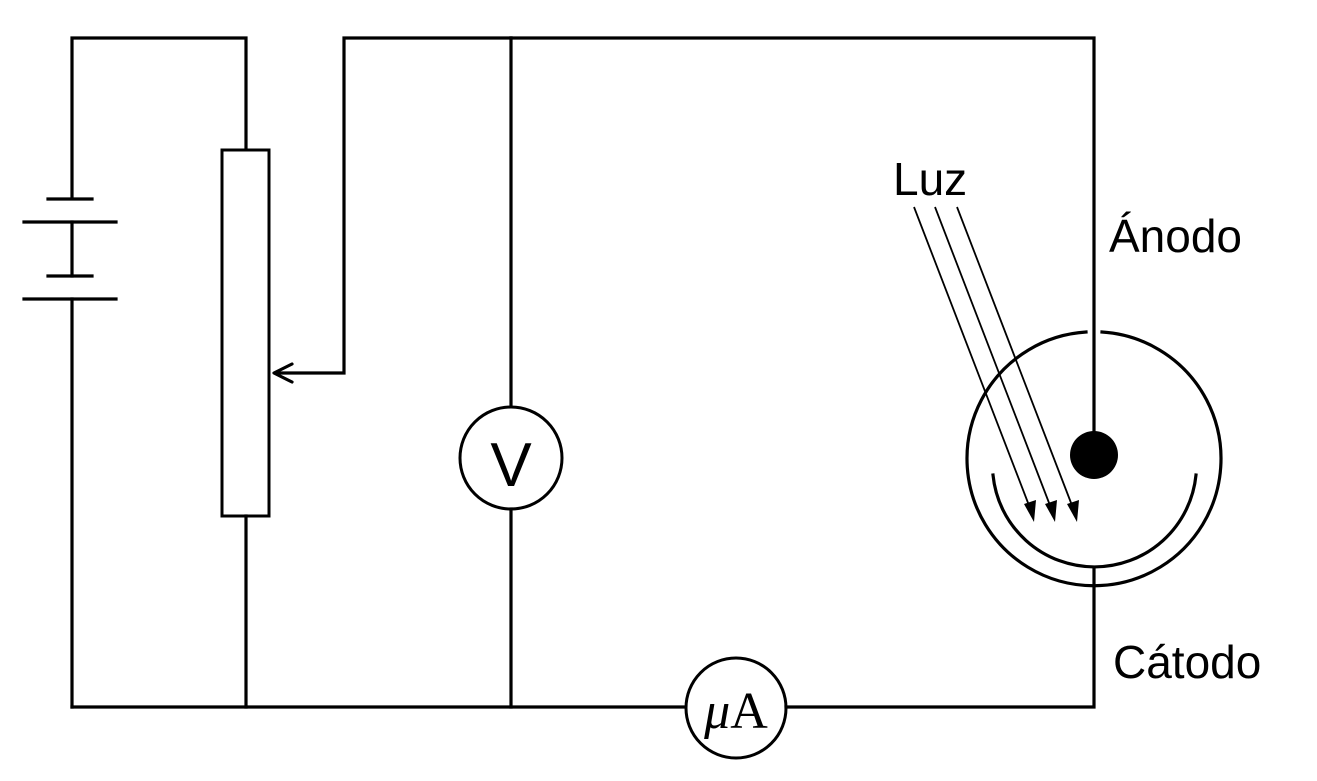 The width and height of the screenshot is (1317, 781). I want to click on light-ray-1-arrowhead, so click(1030, 511).